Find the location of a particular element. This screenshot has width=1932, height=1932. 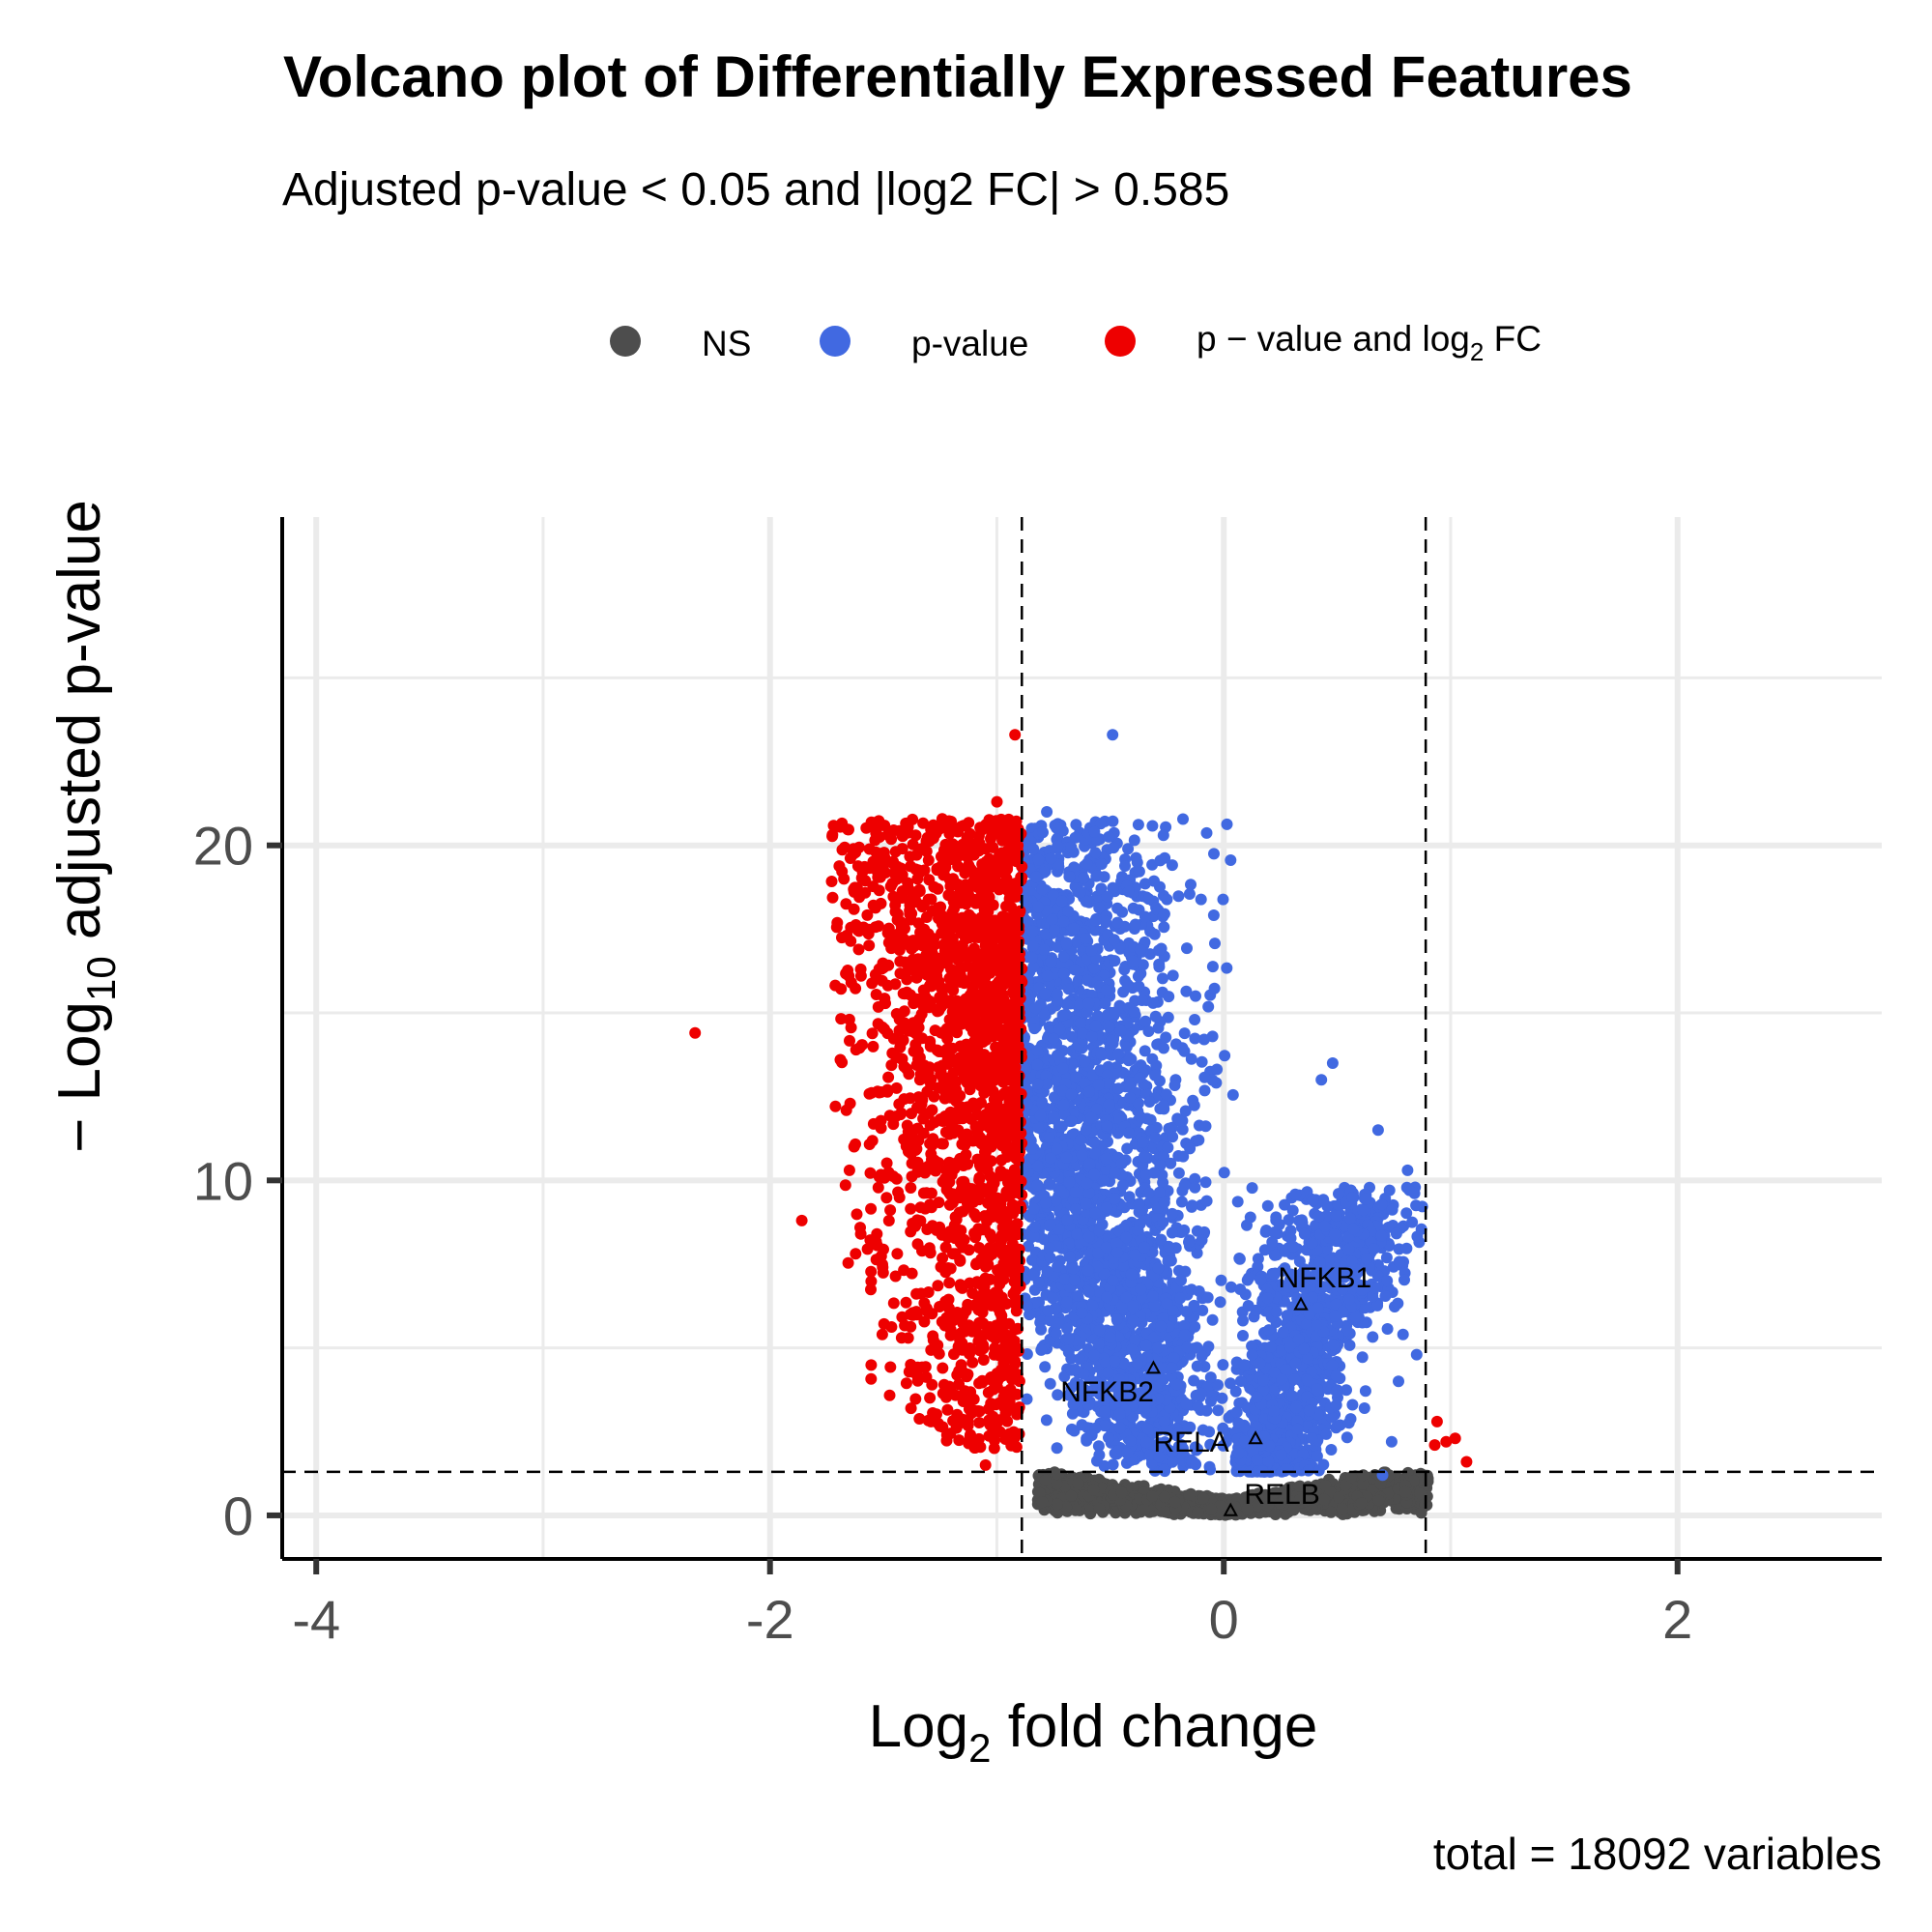

legend-key-pvalue-and-fc is located at coordinates (1120, 341).